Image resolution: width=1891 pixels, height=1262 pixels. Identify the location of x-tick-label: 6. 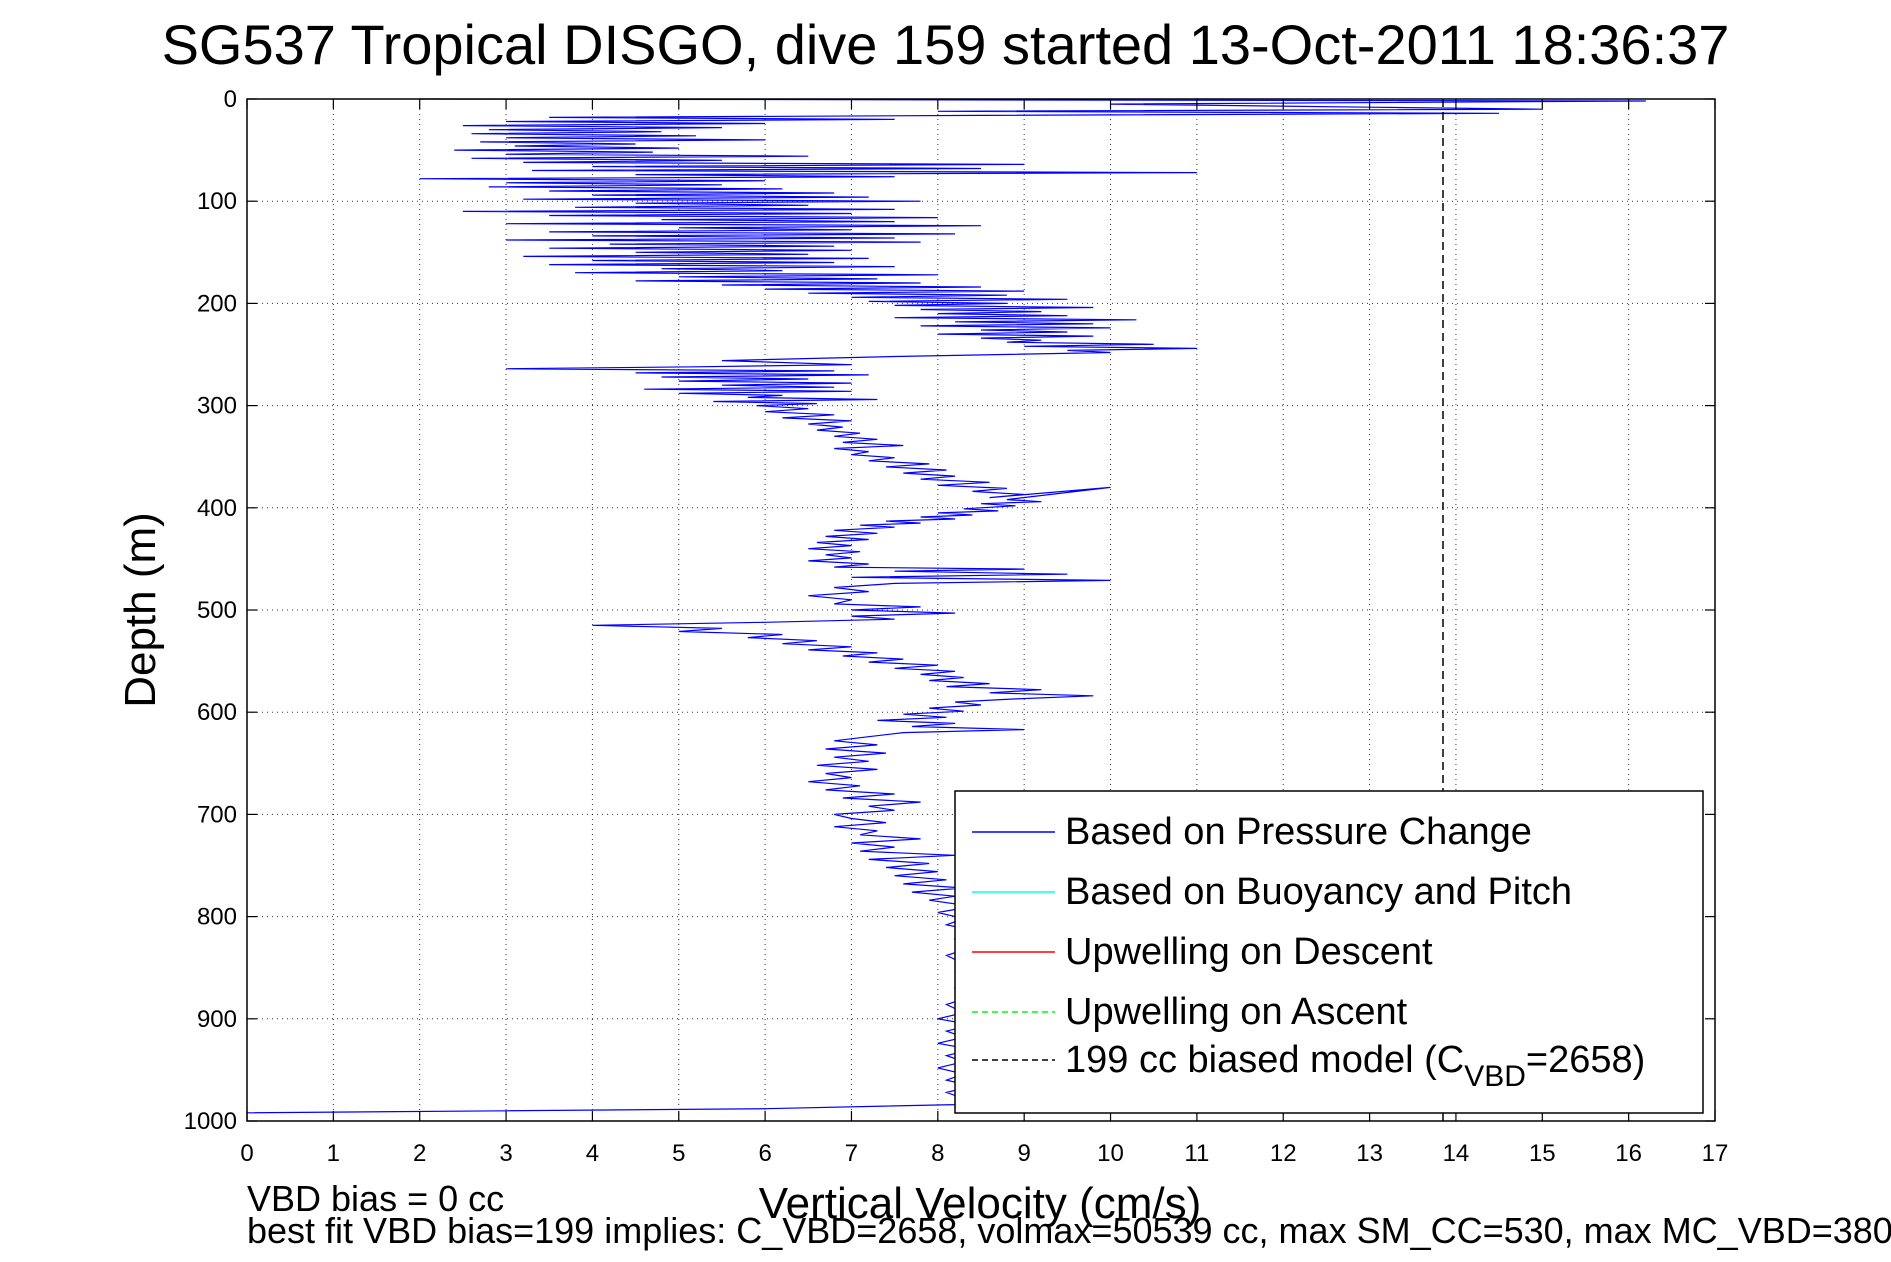
(764, 1153).